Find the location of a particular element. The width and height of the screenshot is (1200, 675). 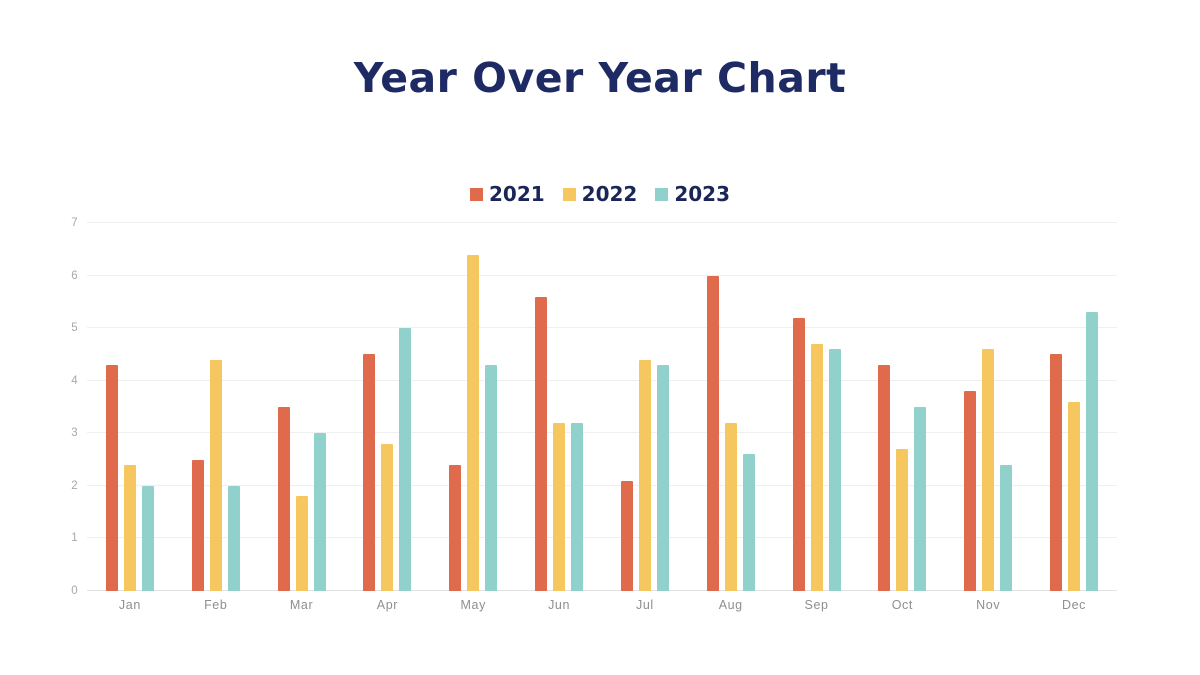

bar-2022-jan is located at coordinates (129, 527).